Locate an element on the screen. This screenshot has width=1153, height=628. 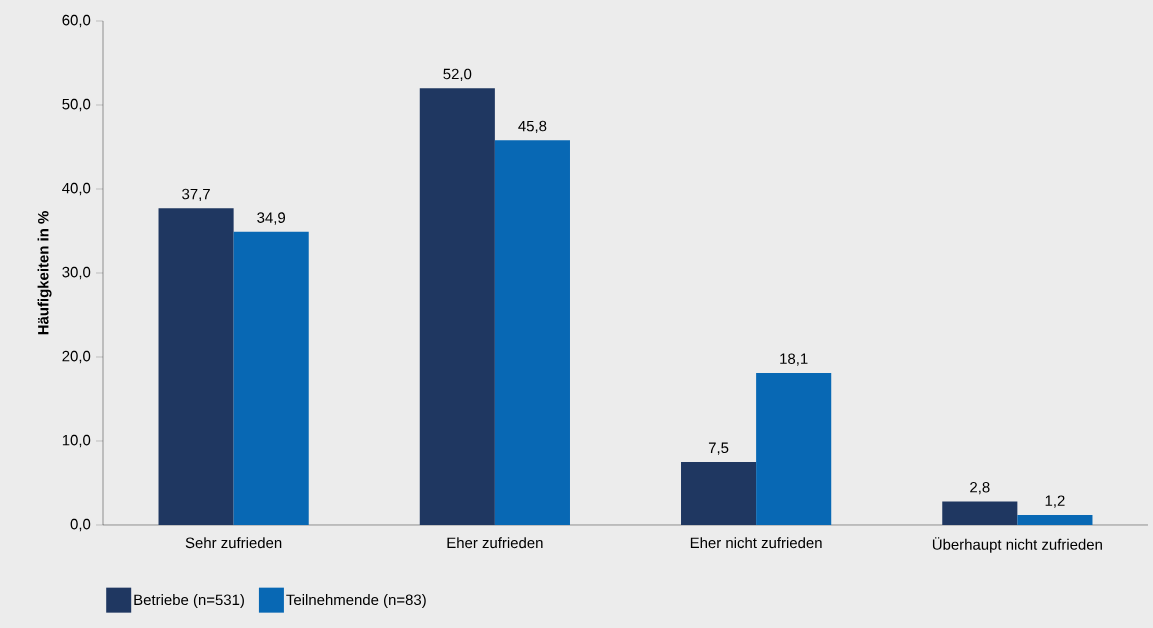
x-tick-label: Eher nicht zufrieden is located at coordinates (756, 543).